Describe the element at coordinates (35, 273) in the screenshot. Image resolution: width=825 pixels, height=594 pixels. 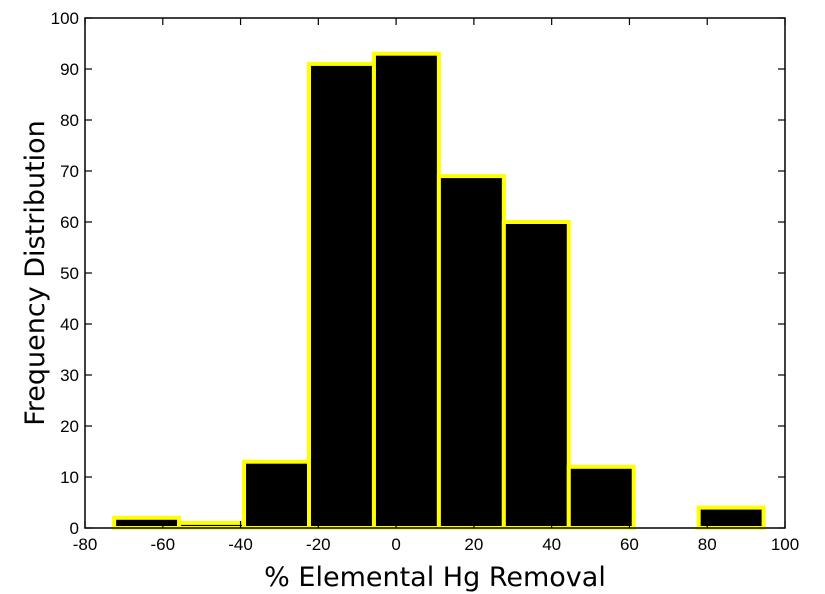
I see `y-axis-title: Frequency Distribution` at that location.